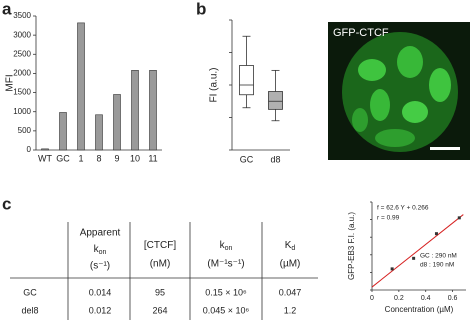 This screenshot has width=474, height=320. What do you see at coordinates (426, 298) in the screenshot?
I see `x-tick-label: 0.4` at bounding box center [426, 298].